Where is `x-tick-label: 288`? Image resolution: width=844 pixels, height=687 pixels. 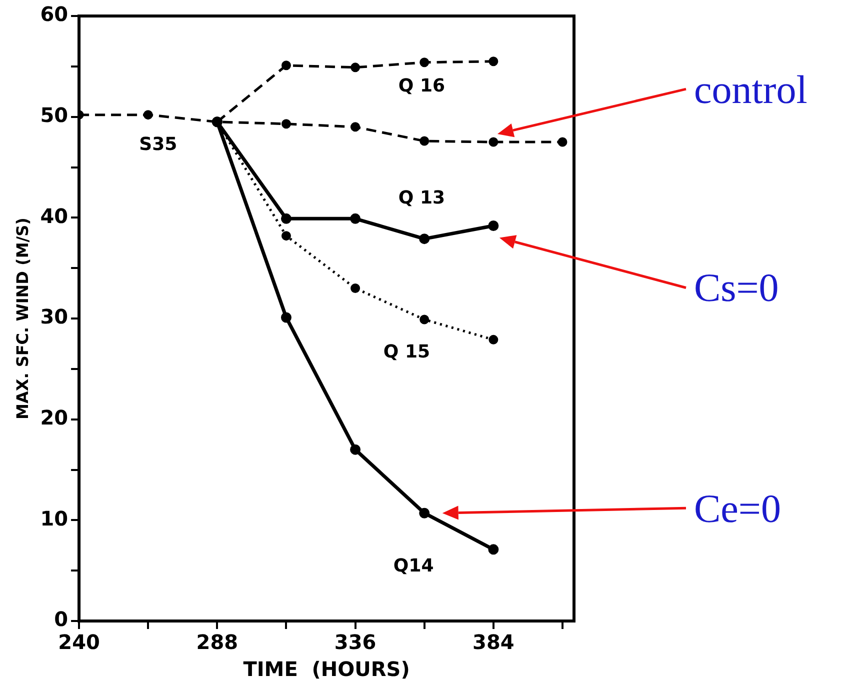 x-tick-label: 288 is located at coordinates (217, 642).